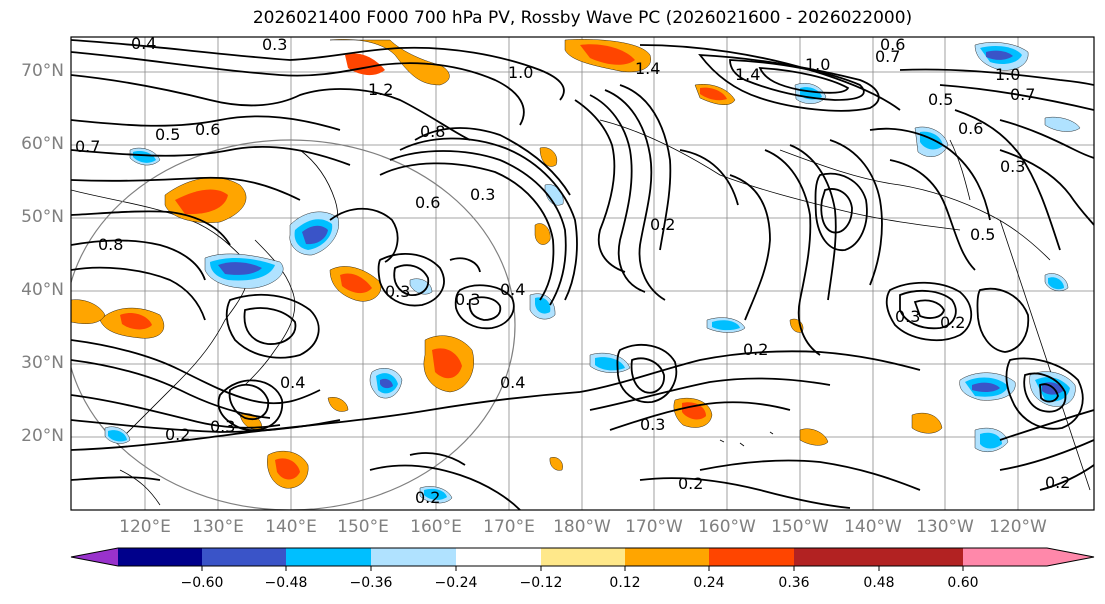  Describe the element at coordinates (1070, 557) in the screenshot. I see `colorbar-extend-high` at that location.